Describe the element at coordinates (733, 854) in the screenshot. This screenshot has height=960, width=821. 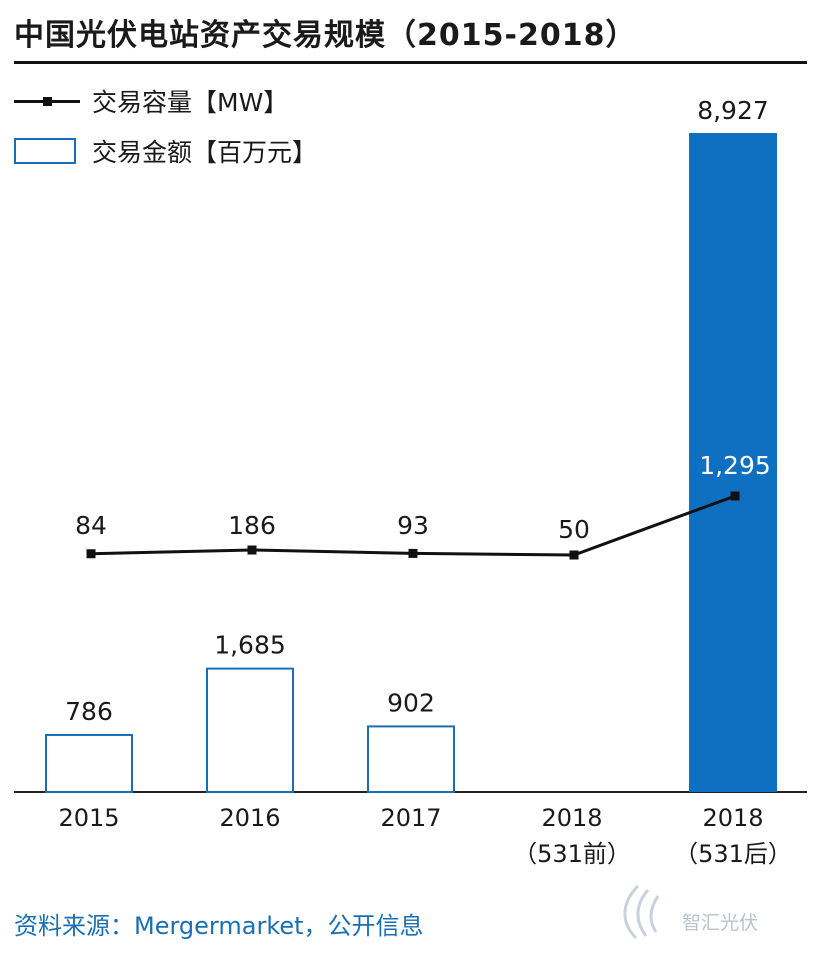
I see `x-tick-label-4-1: （531后）` at that location.